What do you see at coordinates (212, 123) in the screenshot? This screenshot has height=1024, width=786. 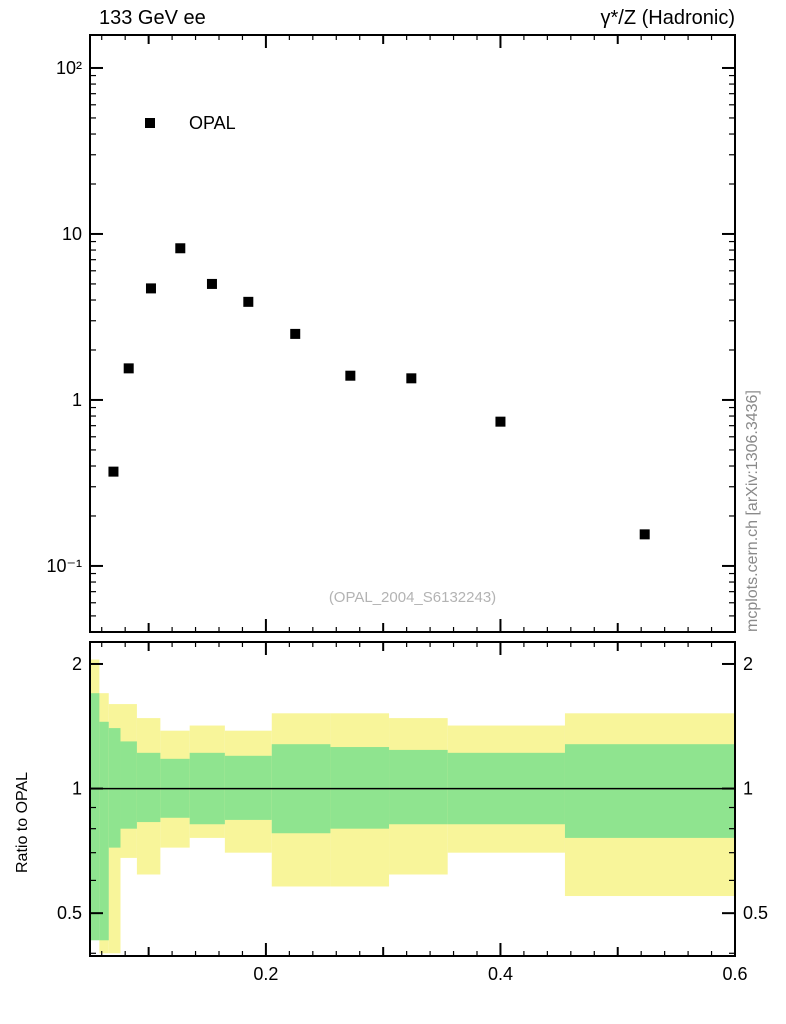 I see `legend-label: OPAL` at bounding box center [212, 123].